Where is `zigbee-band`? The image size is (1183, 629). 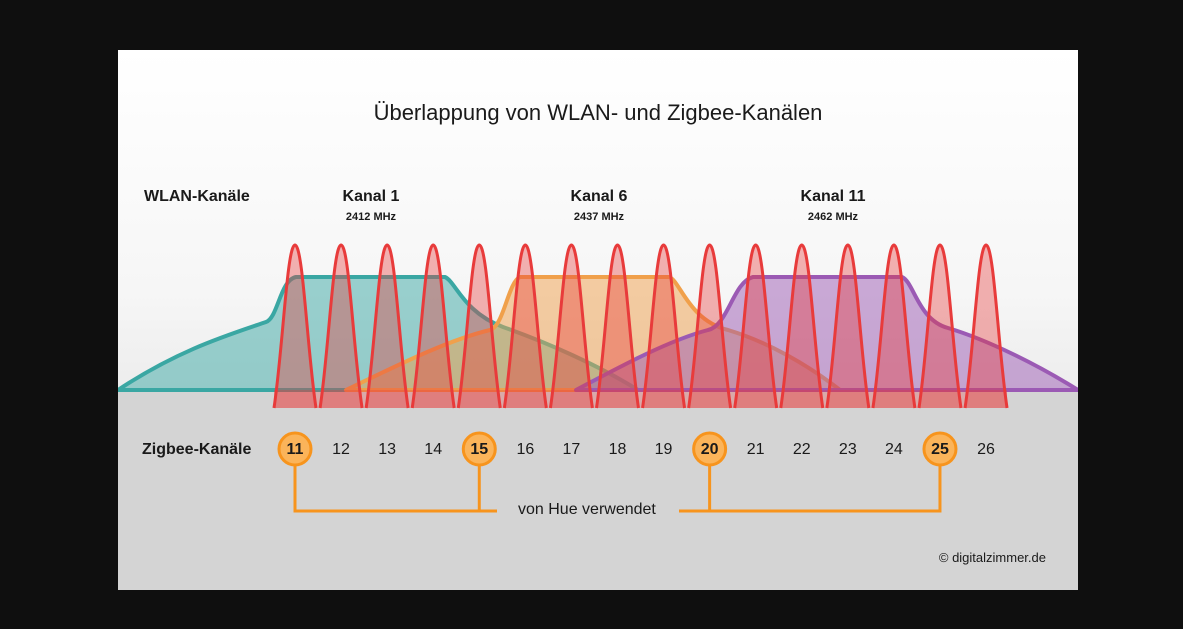
zigbee-band is located at coordinates (641, 399).